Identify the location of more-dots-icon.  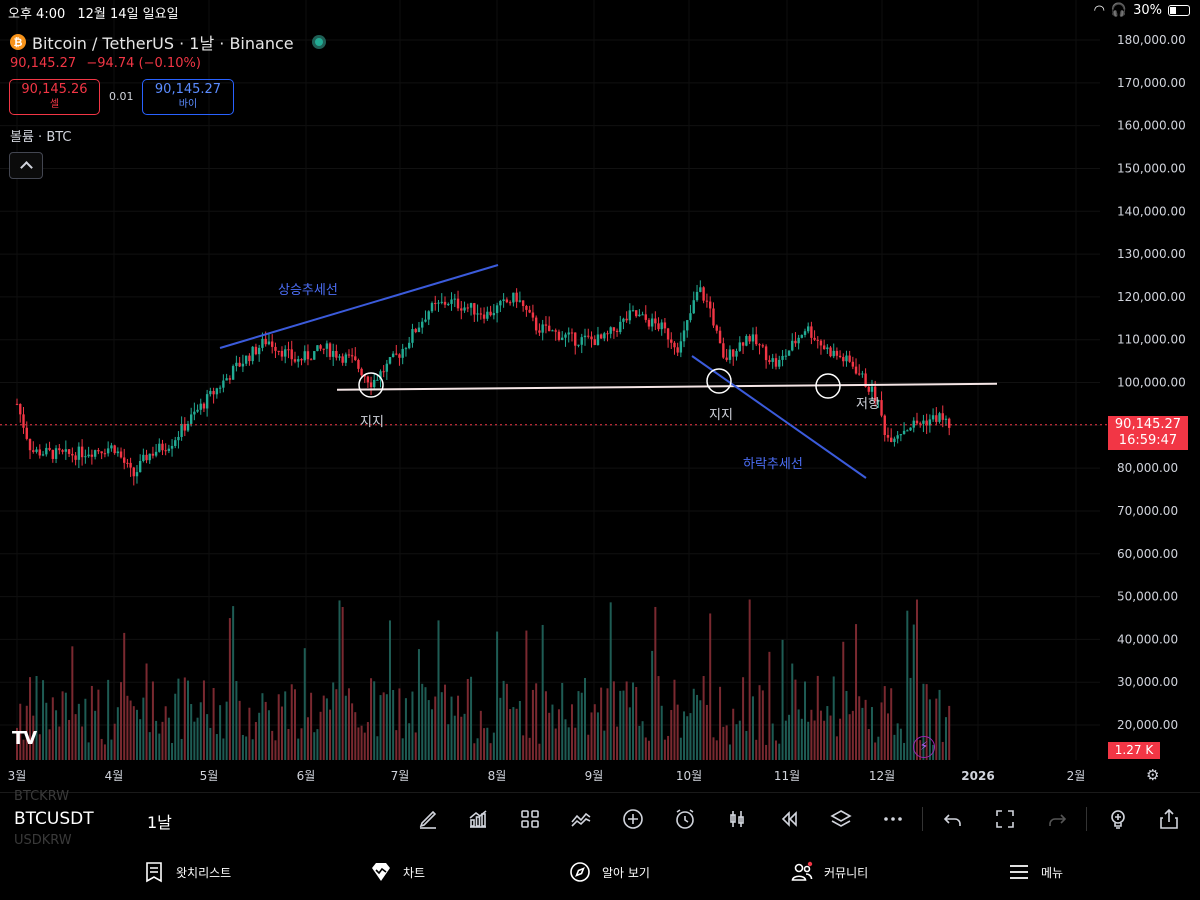
(893, 819).